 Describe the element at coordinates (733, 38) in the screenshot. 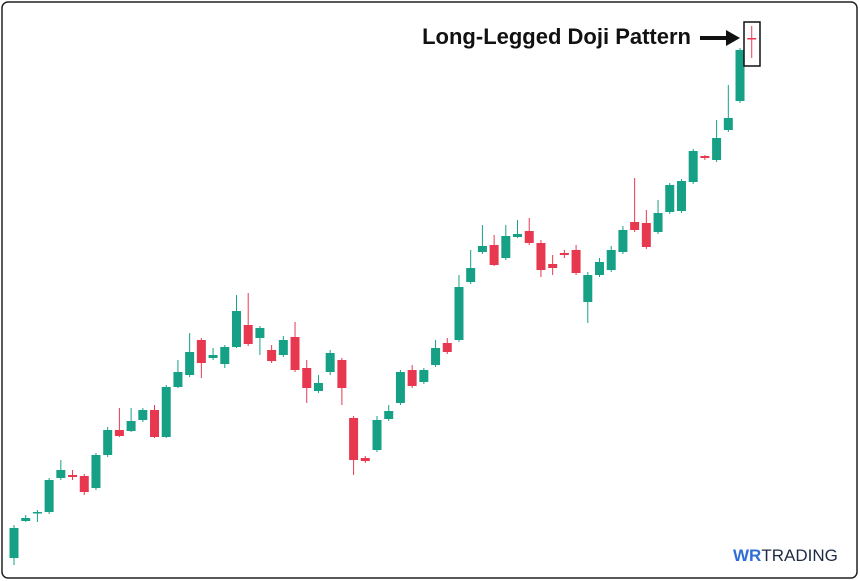

I see `arrow-head` at that location.